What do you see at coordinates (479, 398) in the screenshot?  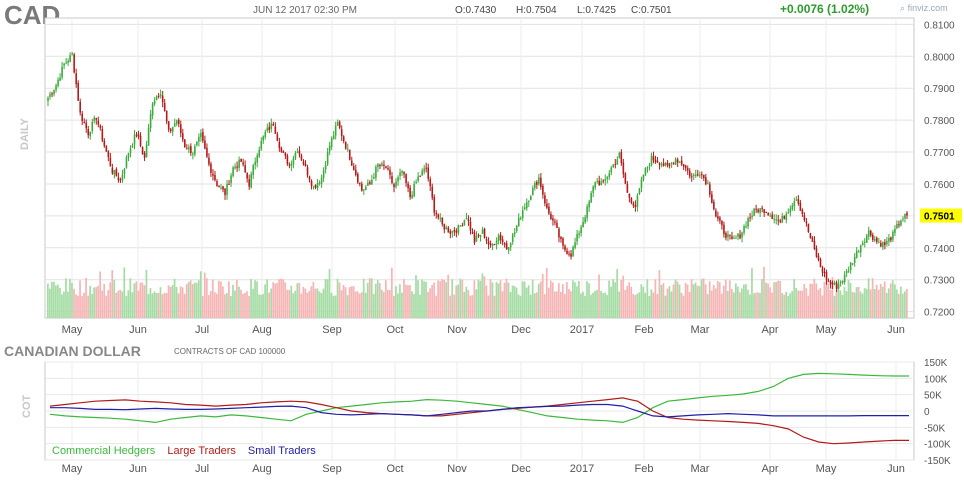 I see `commercial-hedgers-line` at bounding box center [479, 398].